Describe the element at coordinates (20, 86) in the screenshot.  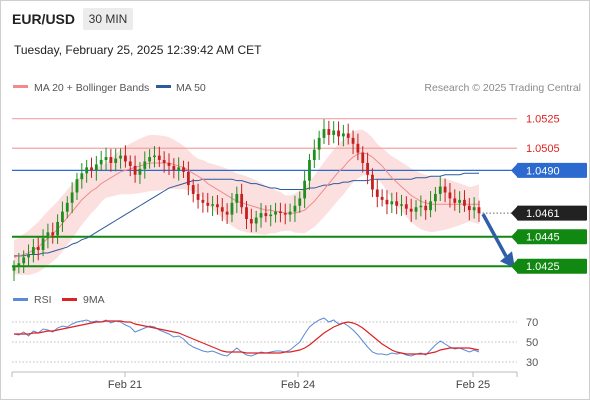
I see `ma20-legend-swatch` at that location.